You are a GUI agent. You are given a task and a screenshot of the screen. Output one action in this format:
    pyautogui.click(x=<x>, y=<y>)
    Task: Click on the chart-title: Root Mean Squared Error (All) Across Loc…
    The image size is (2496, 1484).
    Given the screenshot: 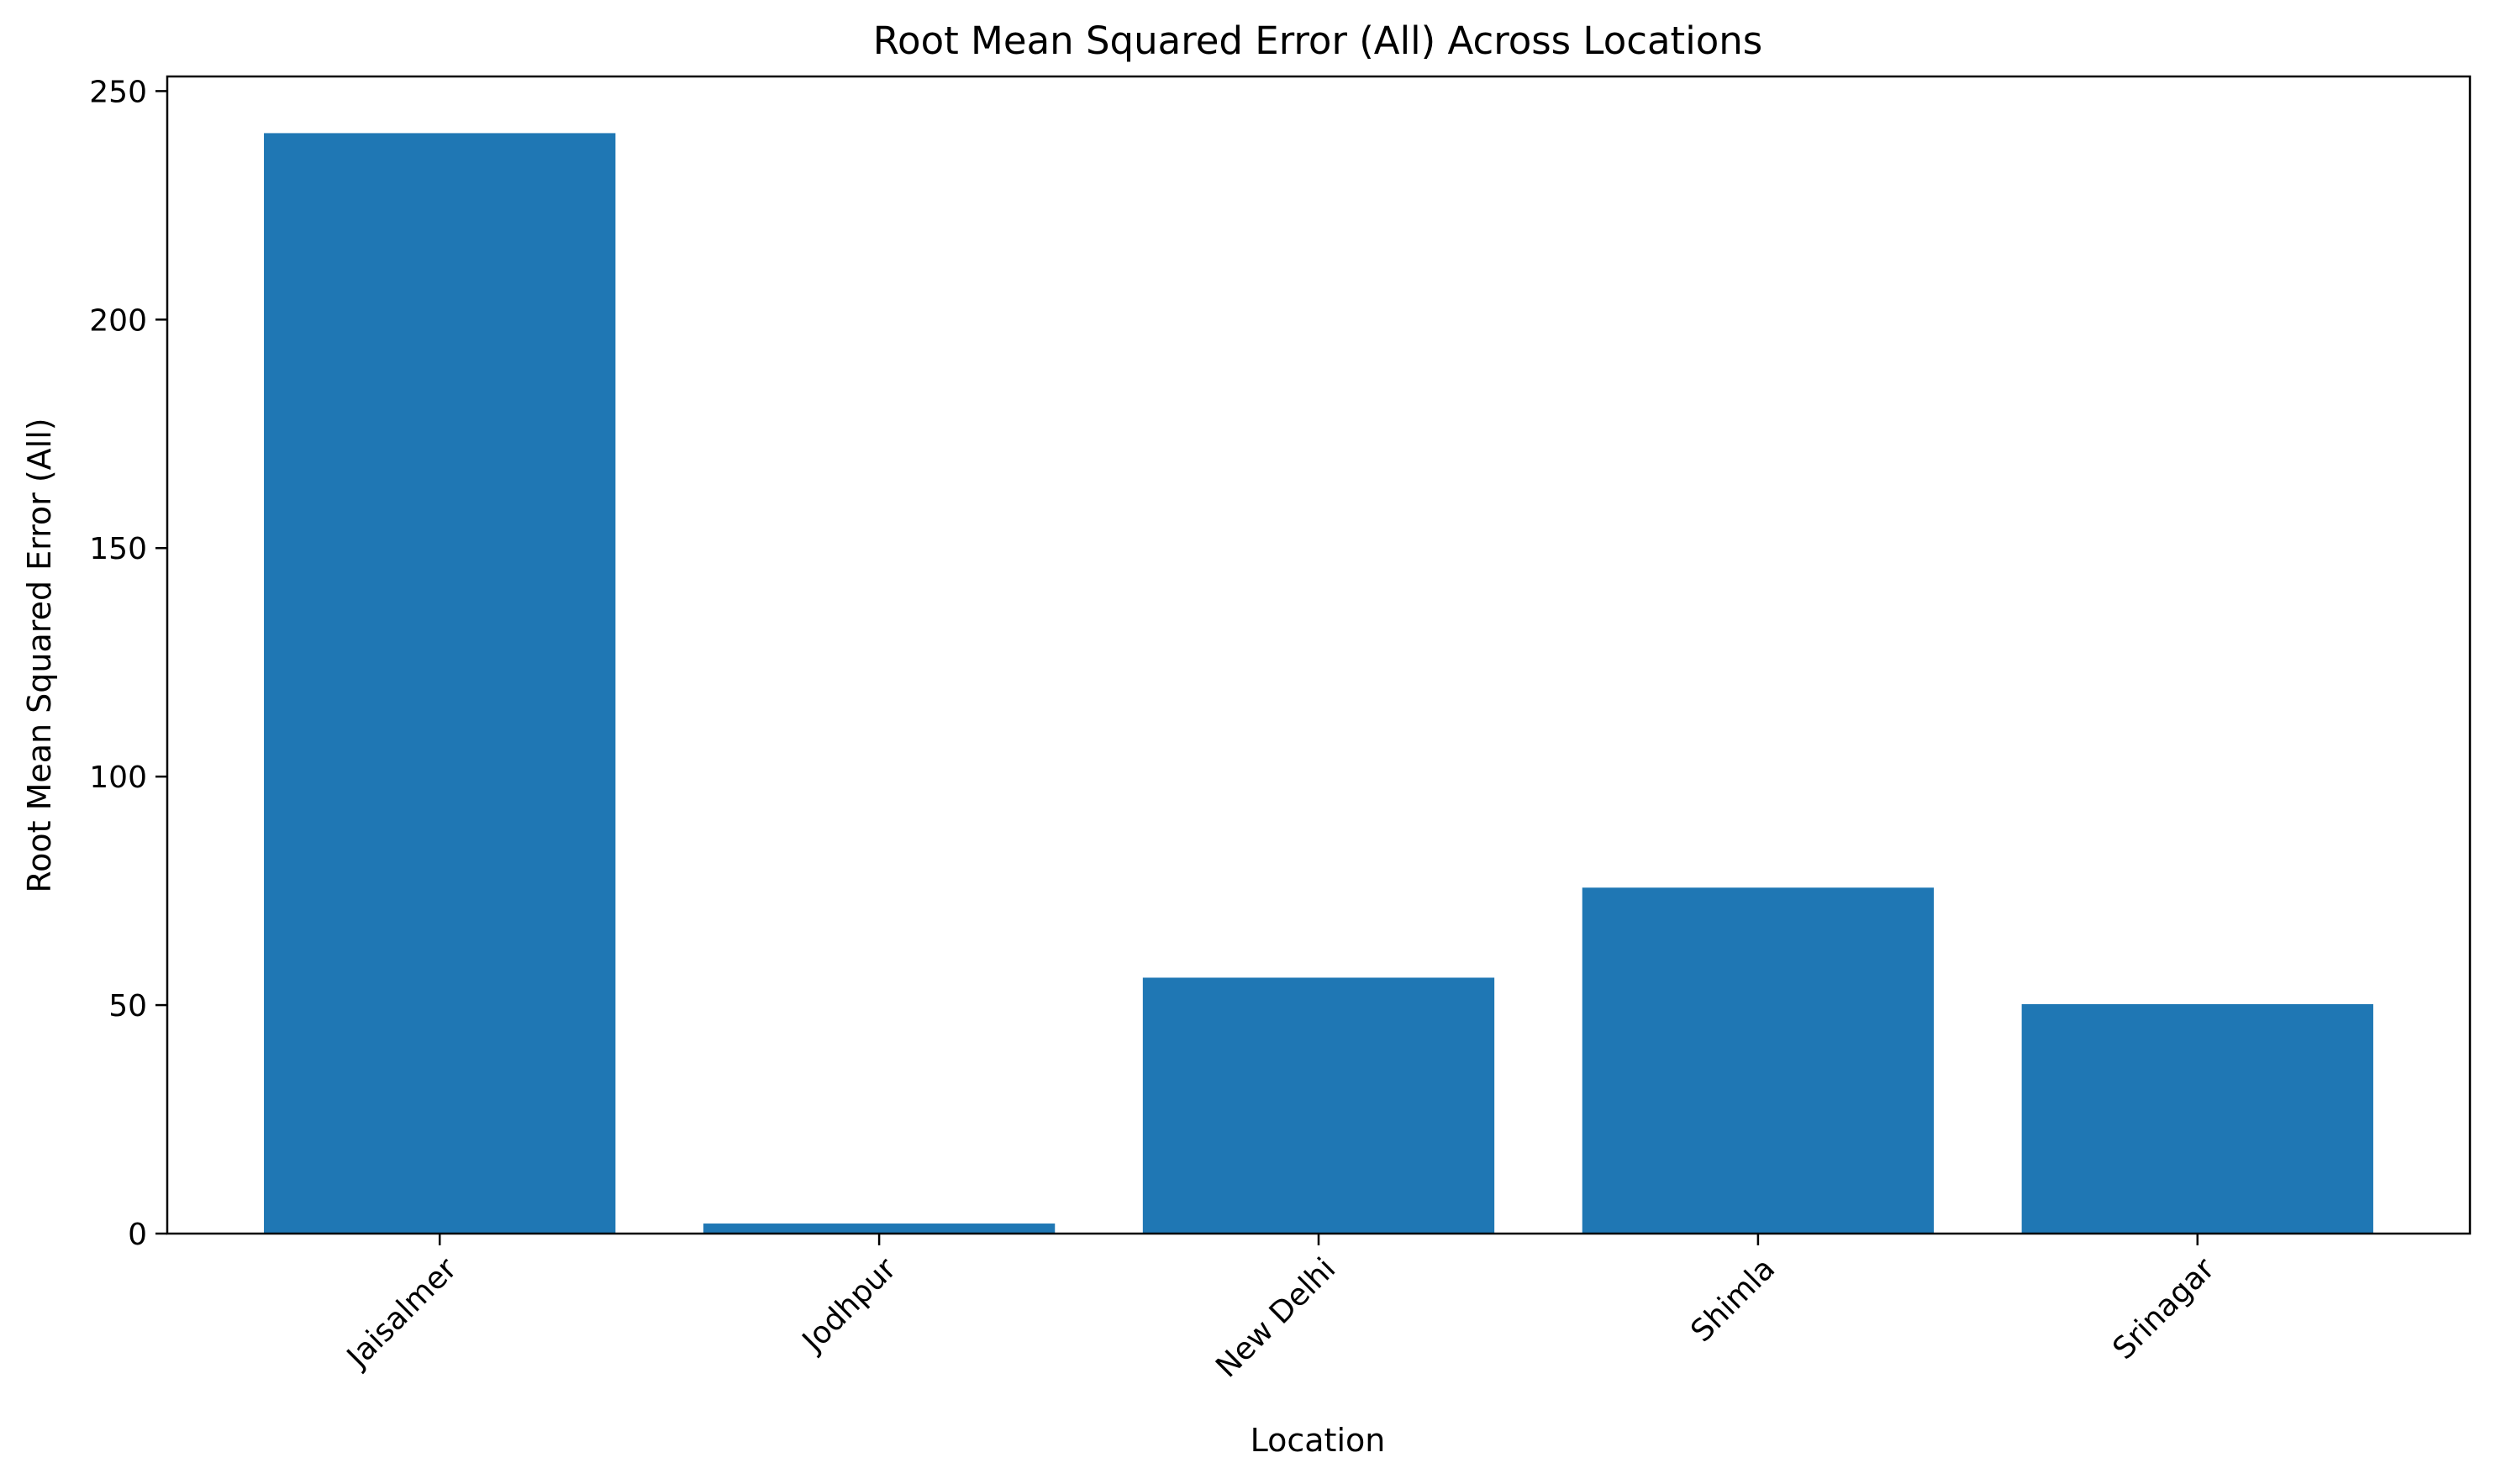 What is the action you would take?
    pyautogui.click(x=1317, y=41)
    